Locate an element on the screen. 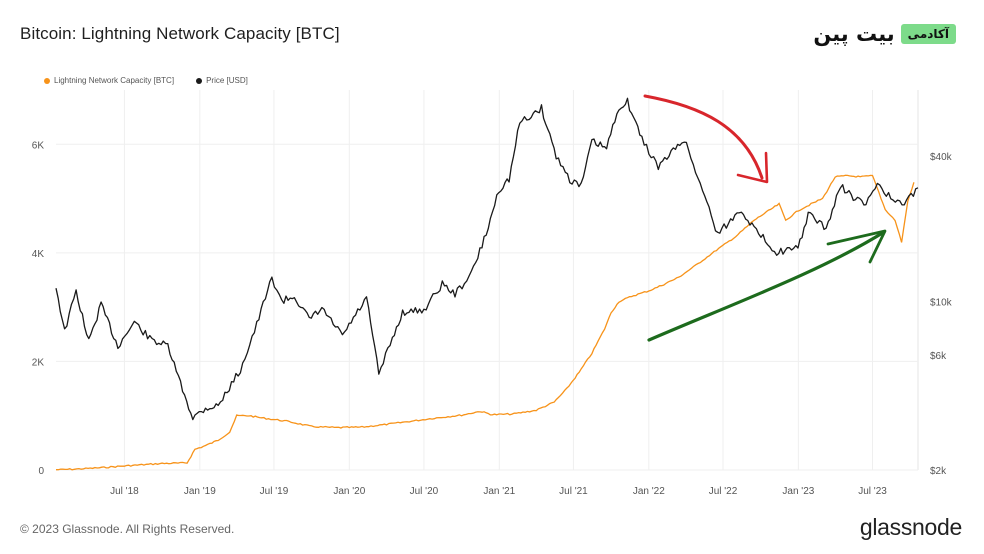  legend-dot-capacity is located at coordinates (47, 80).